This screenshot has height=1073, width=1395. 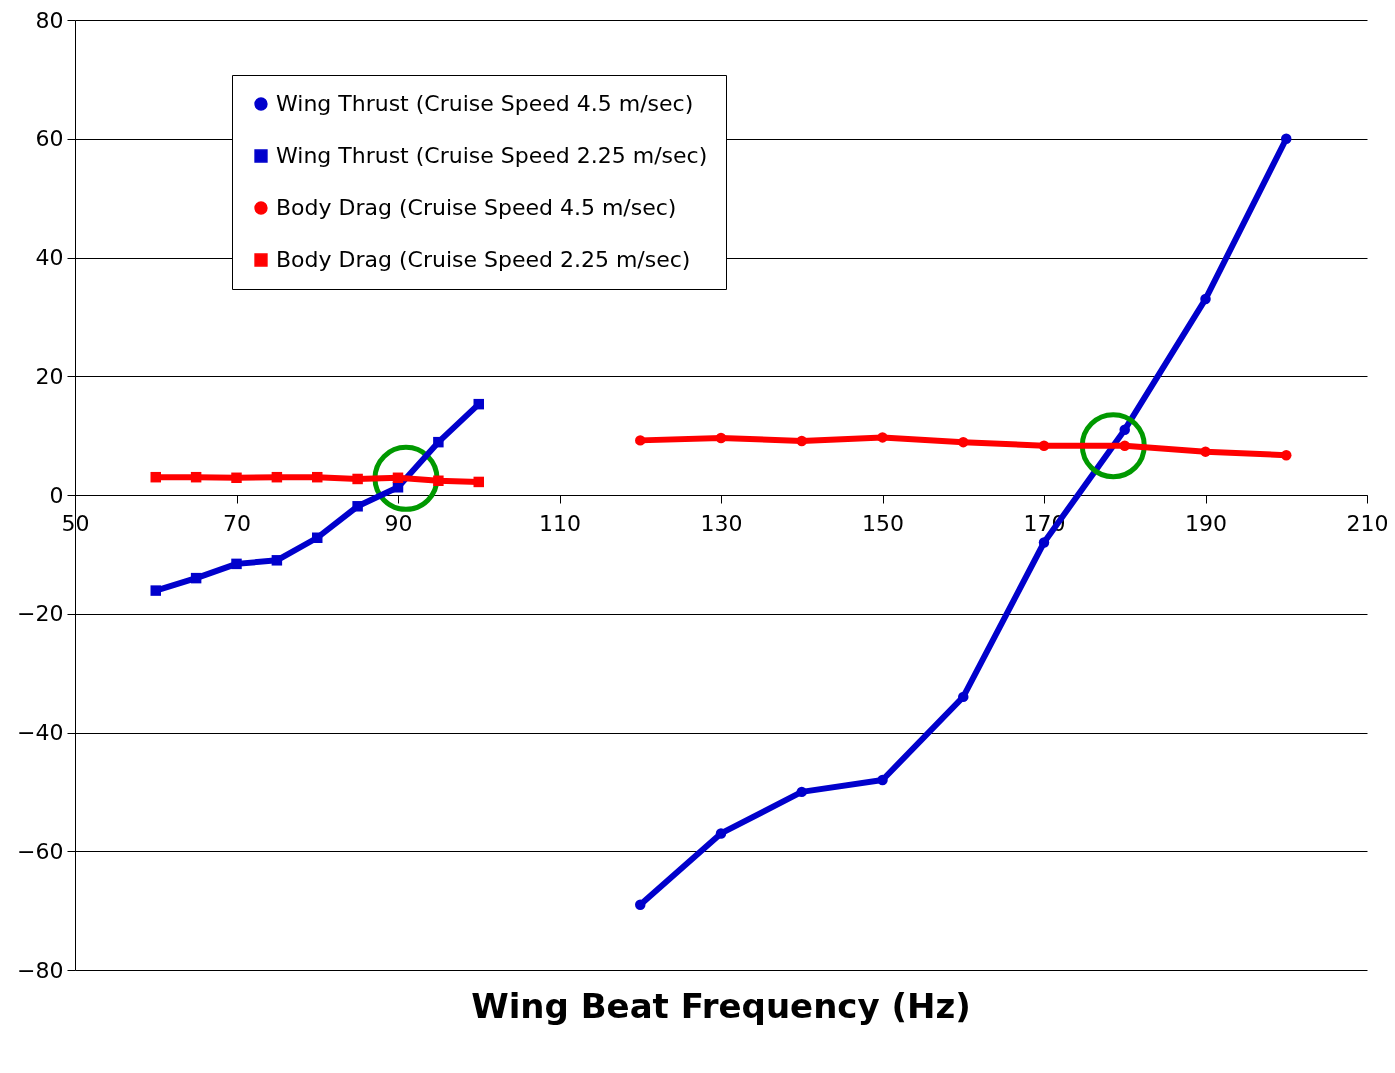 What do you see at coordinates (49, 139) in the screenshot?
I see `y-tick-label: 60` at bounding box center [49, 139].